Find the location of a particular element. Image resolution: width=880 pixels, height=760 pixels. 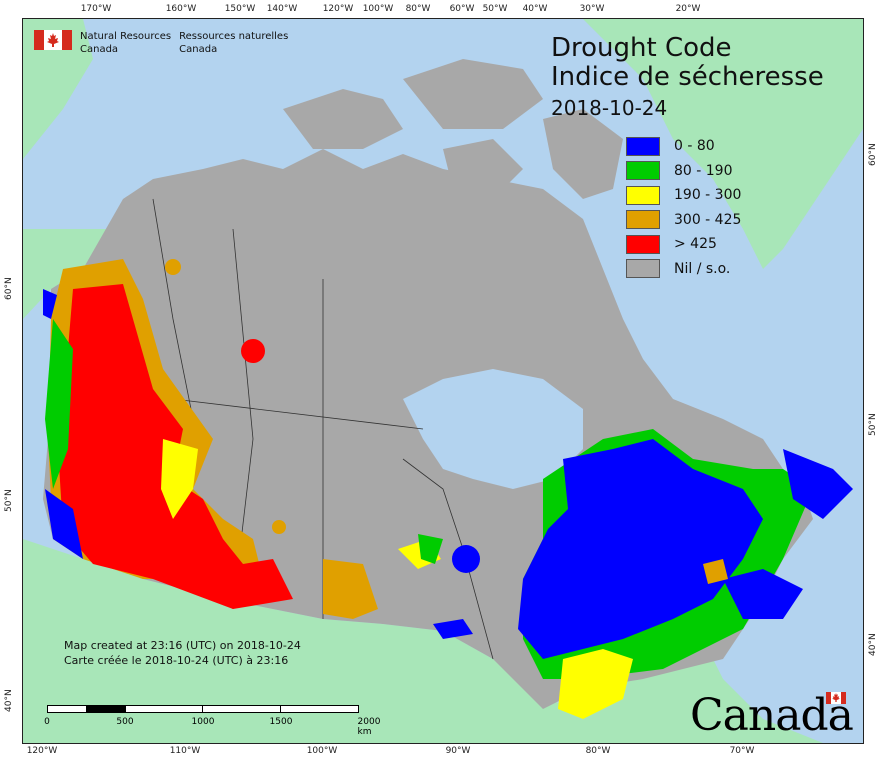

legend-label: > 425 is located at coordinates (695, 244).